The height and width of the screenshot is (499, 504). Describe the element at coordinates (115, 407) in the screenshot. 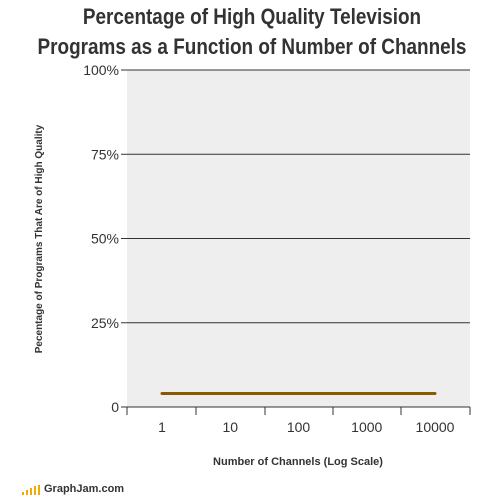

I see `y-tick-label: 0` at that location.